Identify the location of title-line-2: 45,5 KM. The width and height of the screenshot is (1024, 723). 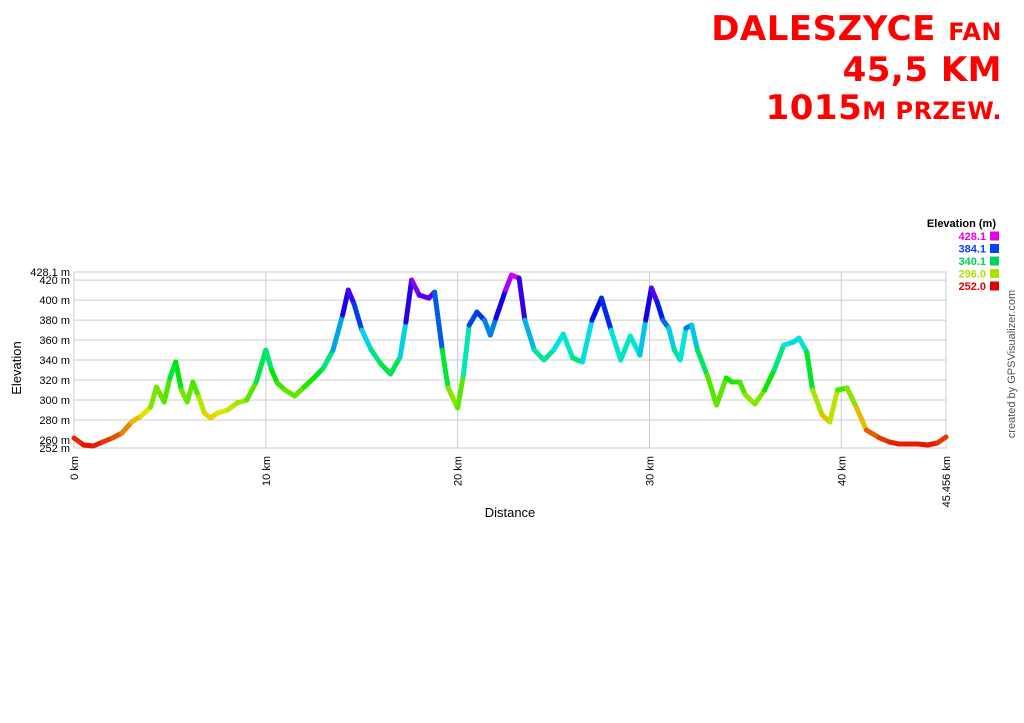
(922, 70).